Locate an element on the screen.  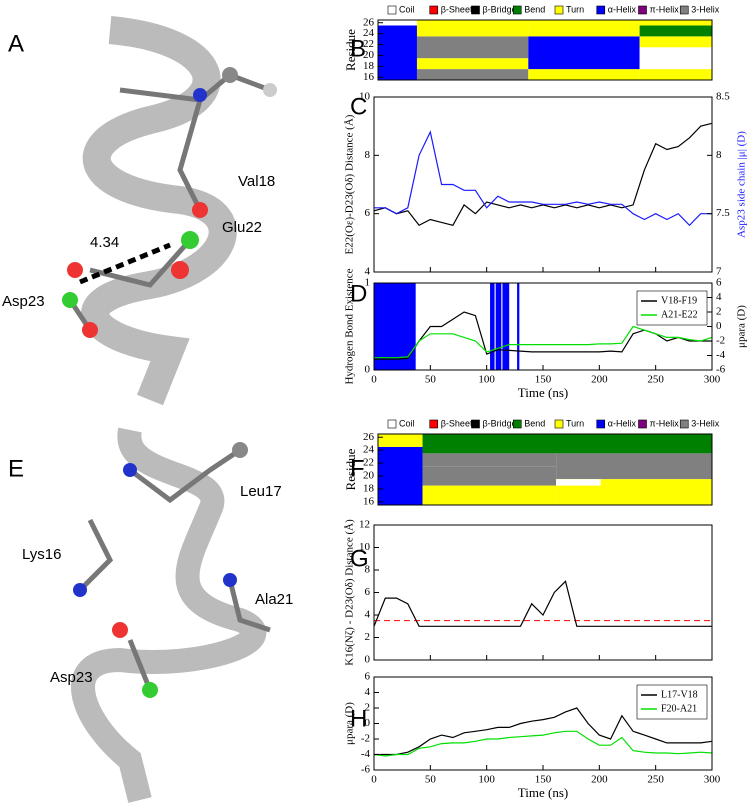
y-tick-label: 0 is located at coordinates (368, 660).